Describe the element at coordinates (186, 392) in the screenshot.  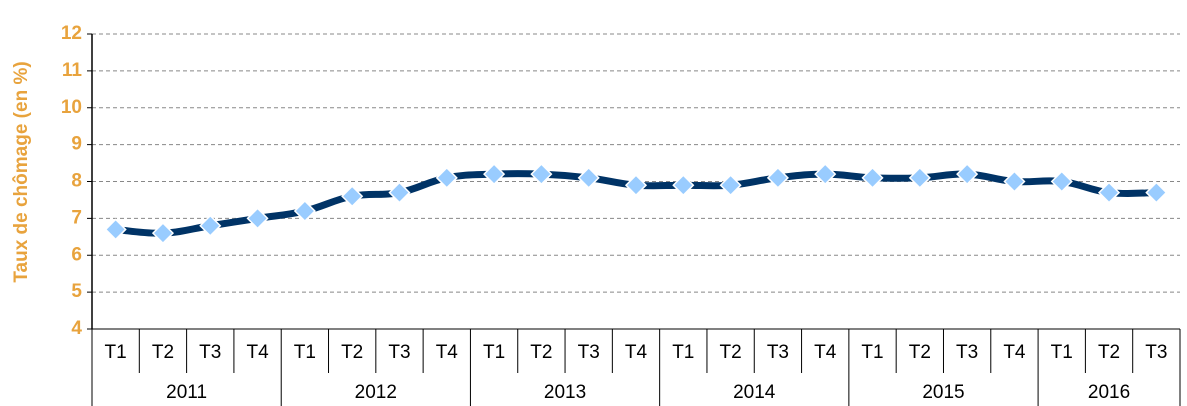
I see `group-label: 2011` at that location.